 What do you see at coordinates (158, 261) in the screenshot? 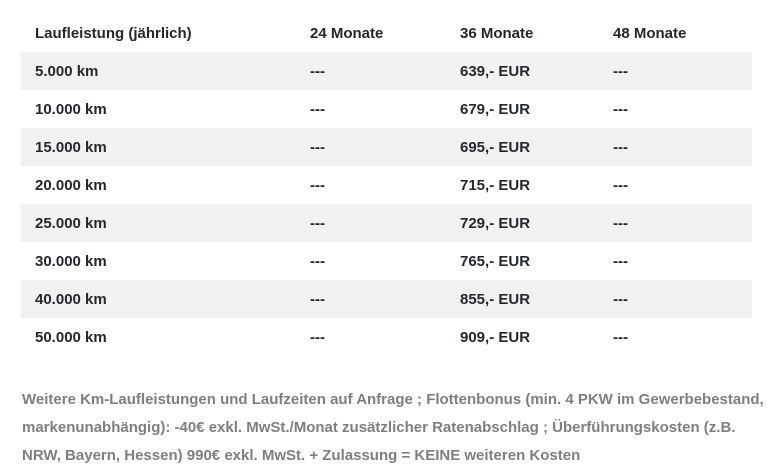
I see `km-cell: 30.000 km` at bounding box center [158, 261].